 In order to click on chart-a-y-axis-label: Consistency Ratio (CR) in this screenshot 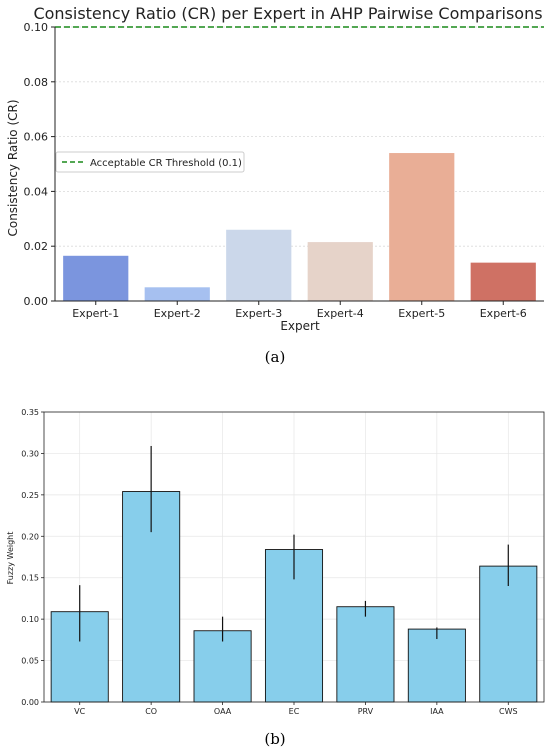, I will do `click(13, 167)`.